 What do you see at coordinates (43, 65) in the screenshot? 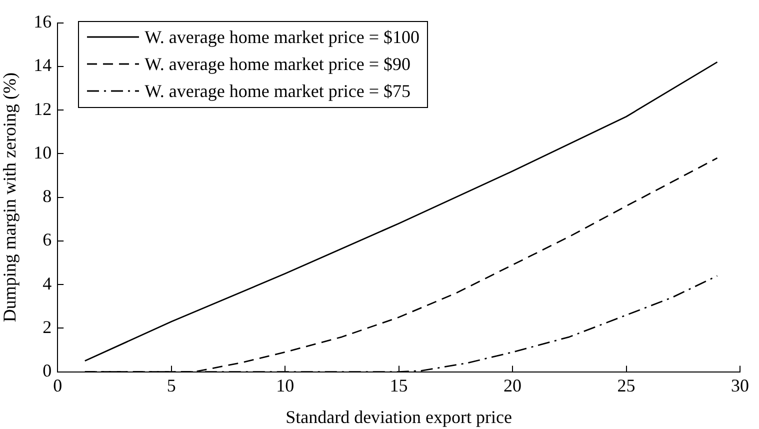
I see `y-tick-label: 14` at bounding box center [43, 65].